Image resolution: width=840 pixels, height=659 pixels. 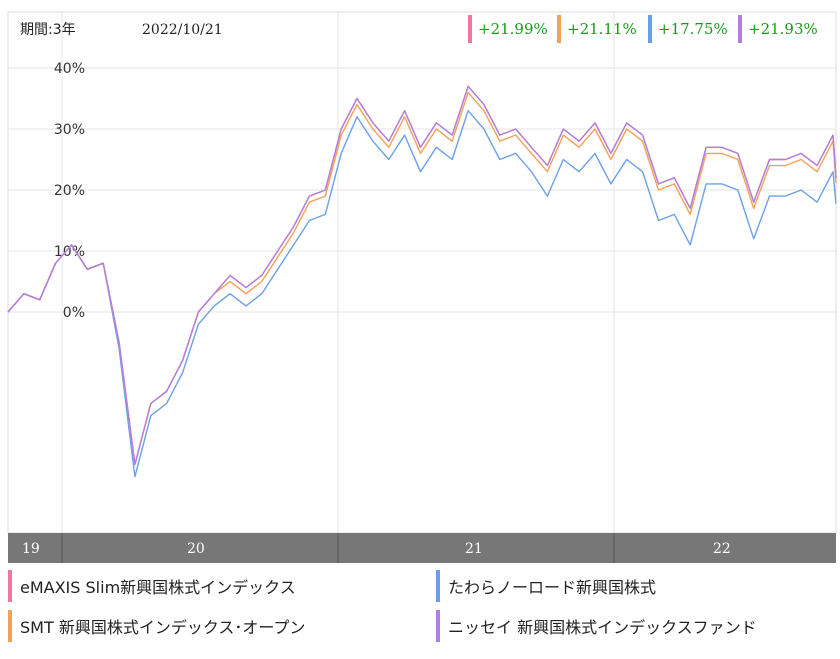 I want to click on legend-label-tawara: たわらノーロード新興国株式, so click(x=552, y=587).